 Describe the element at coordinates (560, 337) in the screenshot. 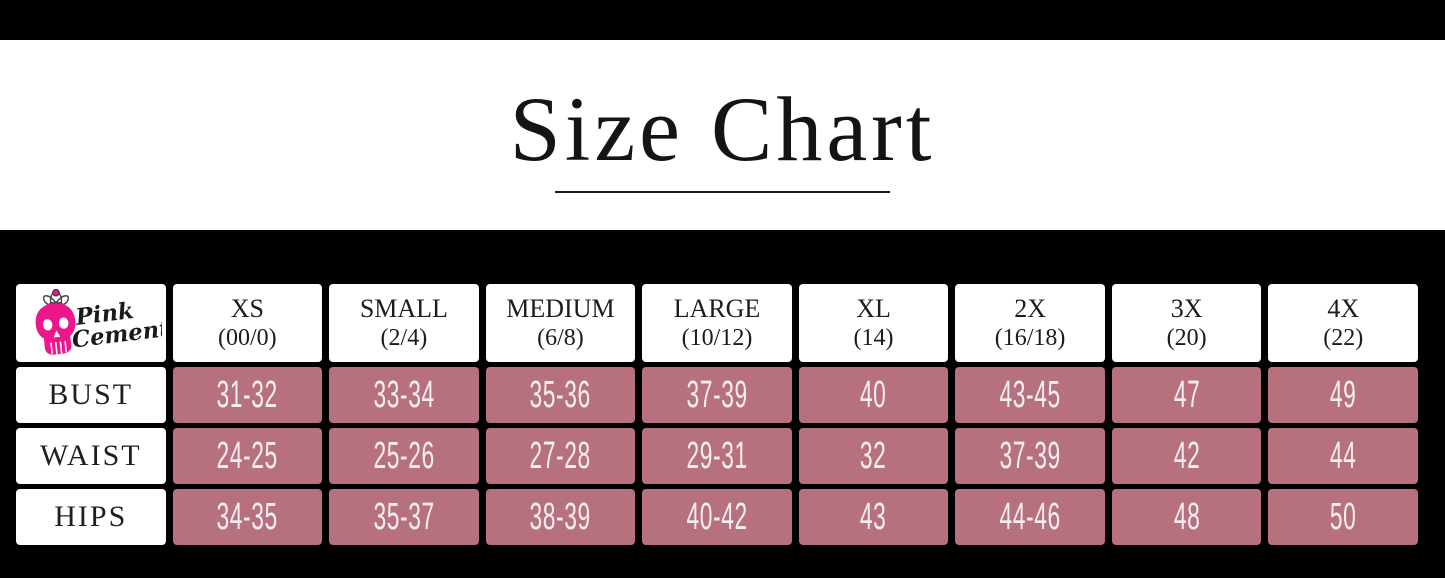

I see `size-range: (6/8)` at that location.